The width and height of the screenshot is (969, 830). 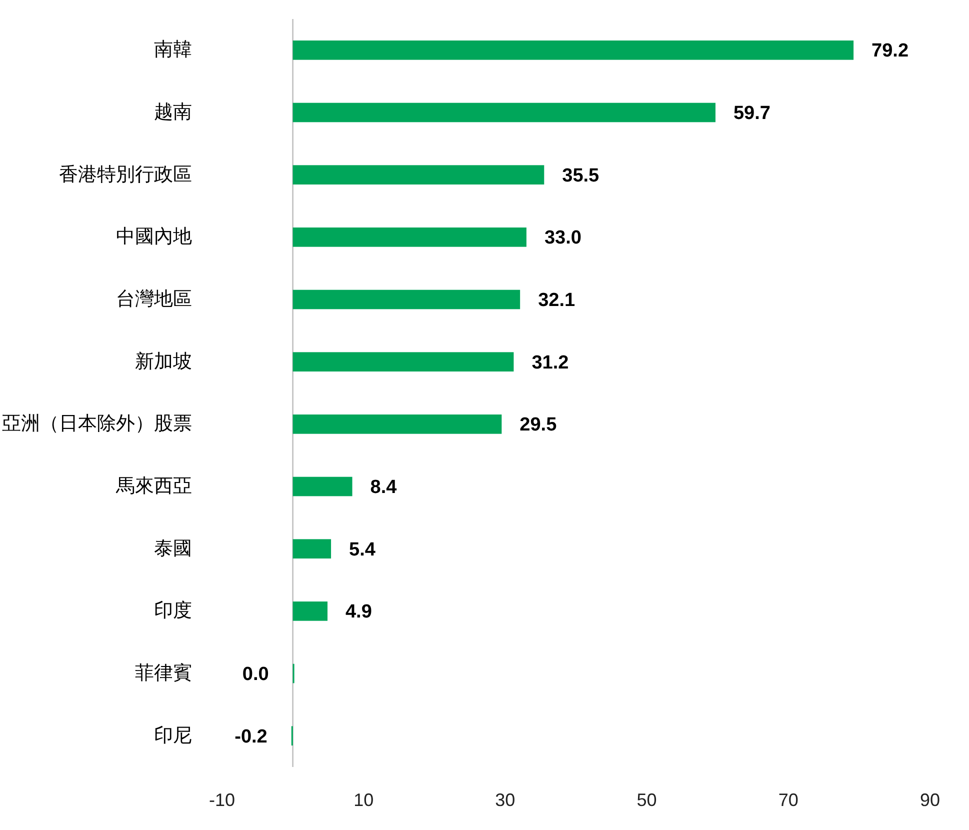 What do you see at coordinates (173, 611) in the screenshot?
I see `y-tick-label: 印度` at bounding box center [173, 611].